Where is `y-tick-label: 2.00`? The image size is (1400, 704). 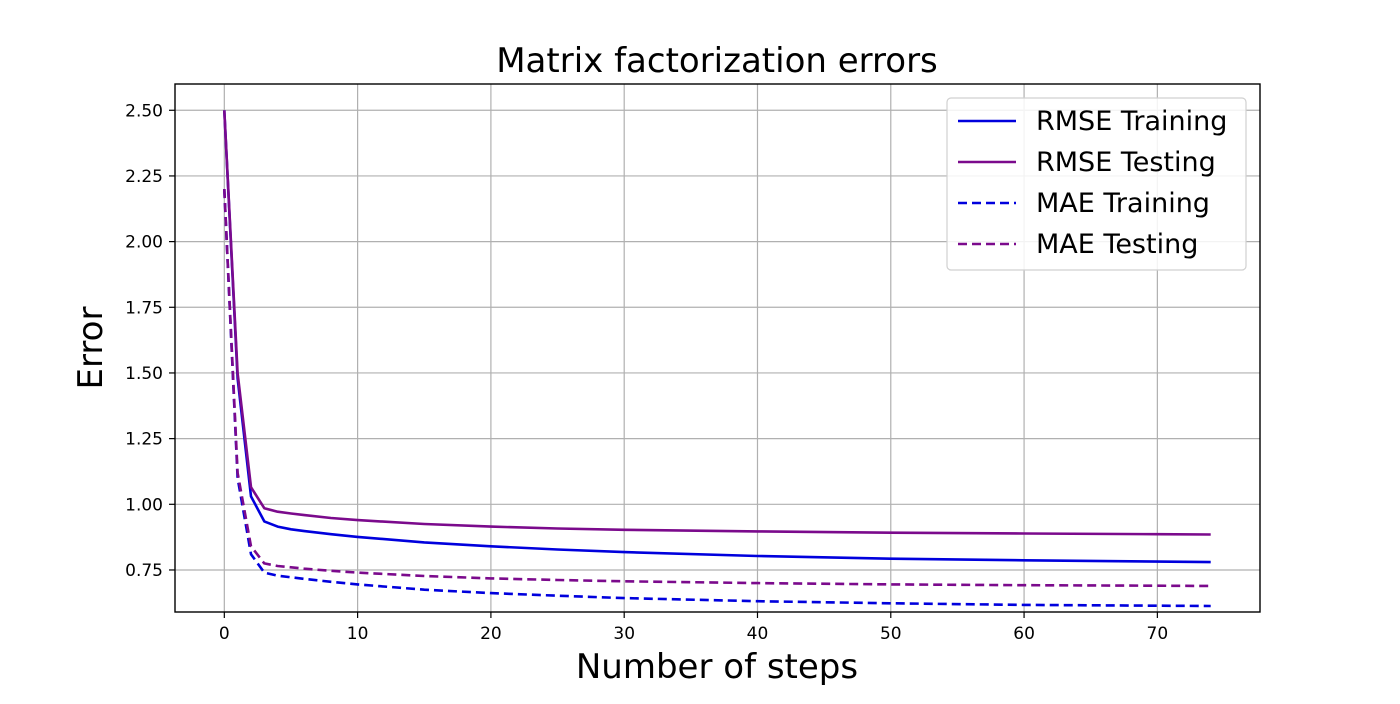
y-tick-label: 2.00 is located at coordinates (144, 243).